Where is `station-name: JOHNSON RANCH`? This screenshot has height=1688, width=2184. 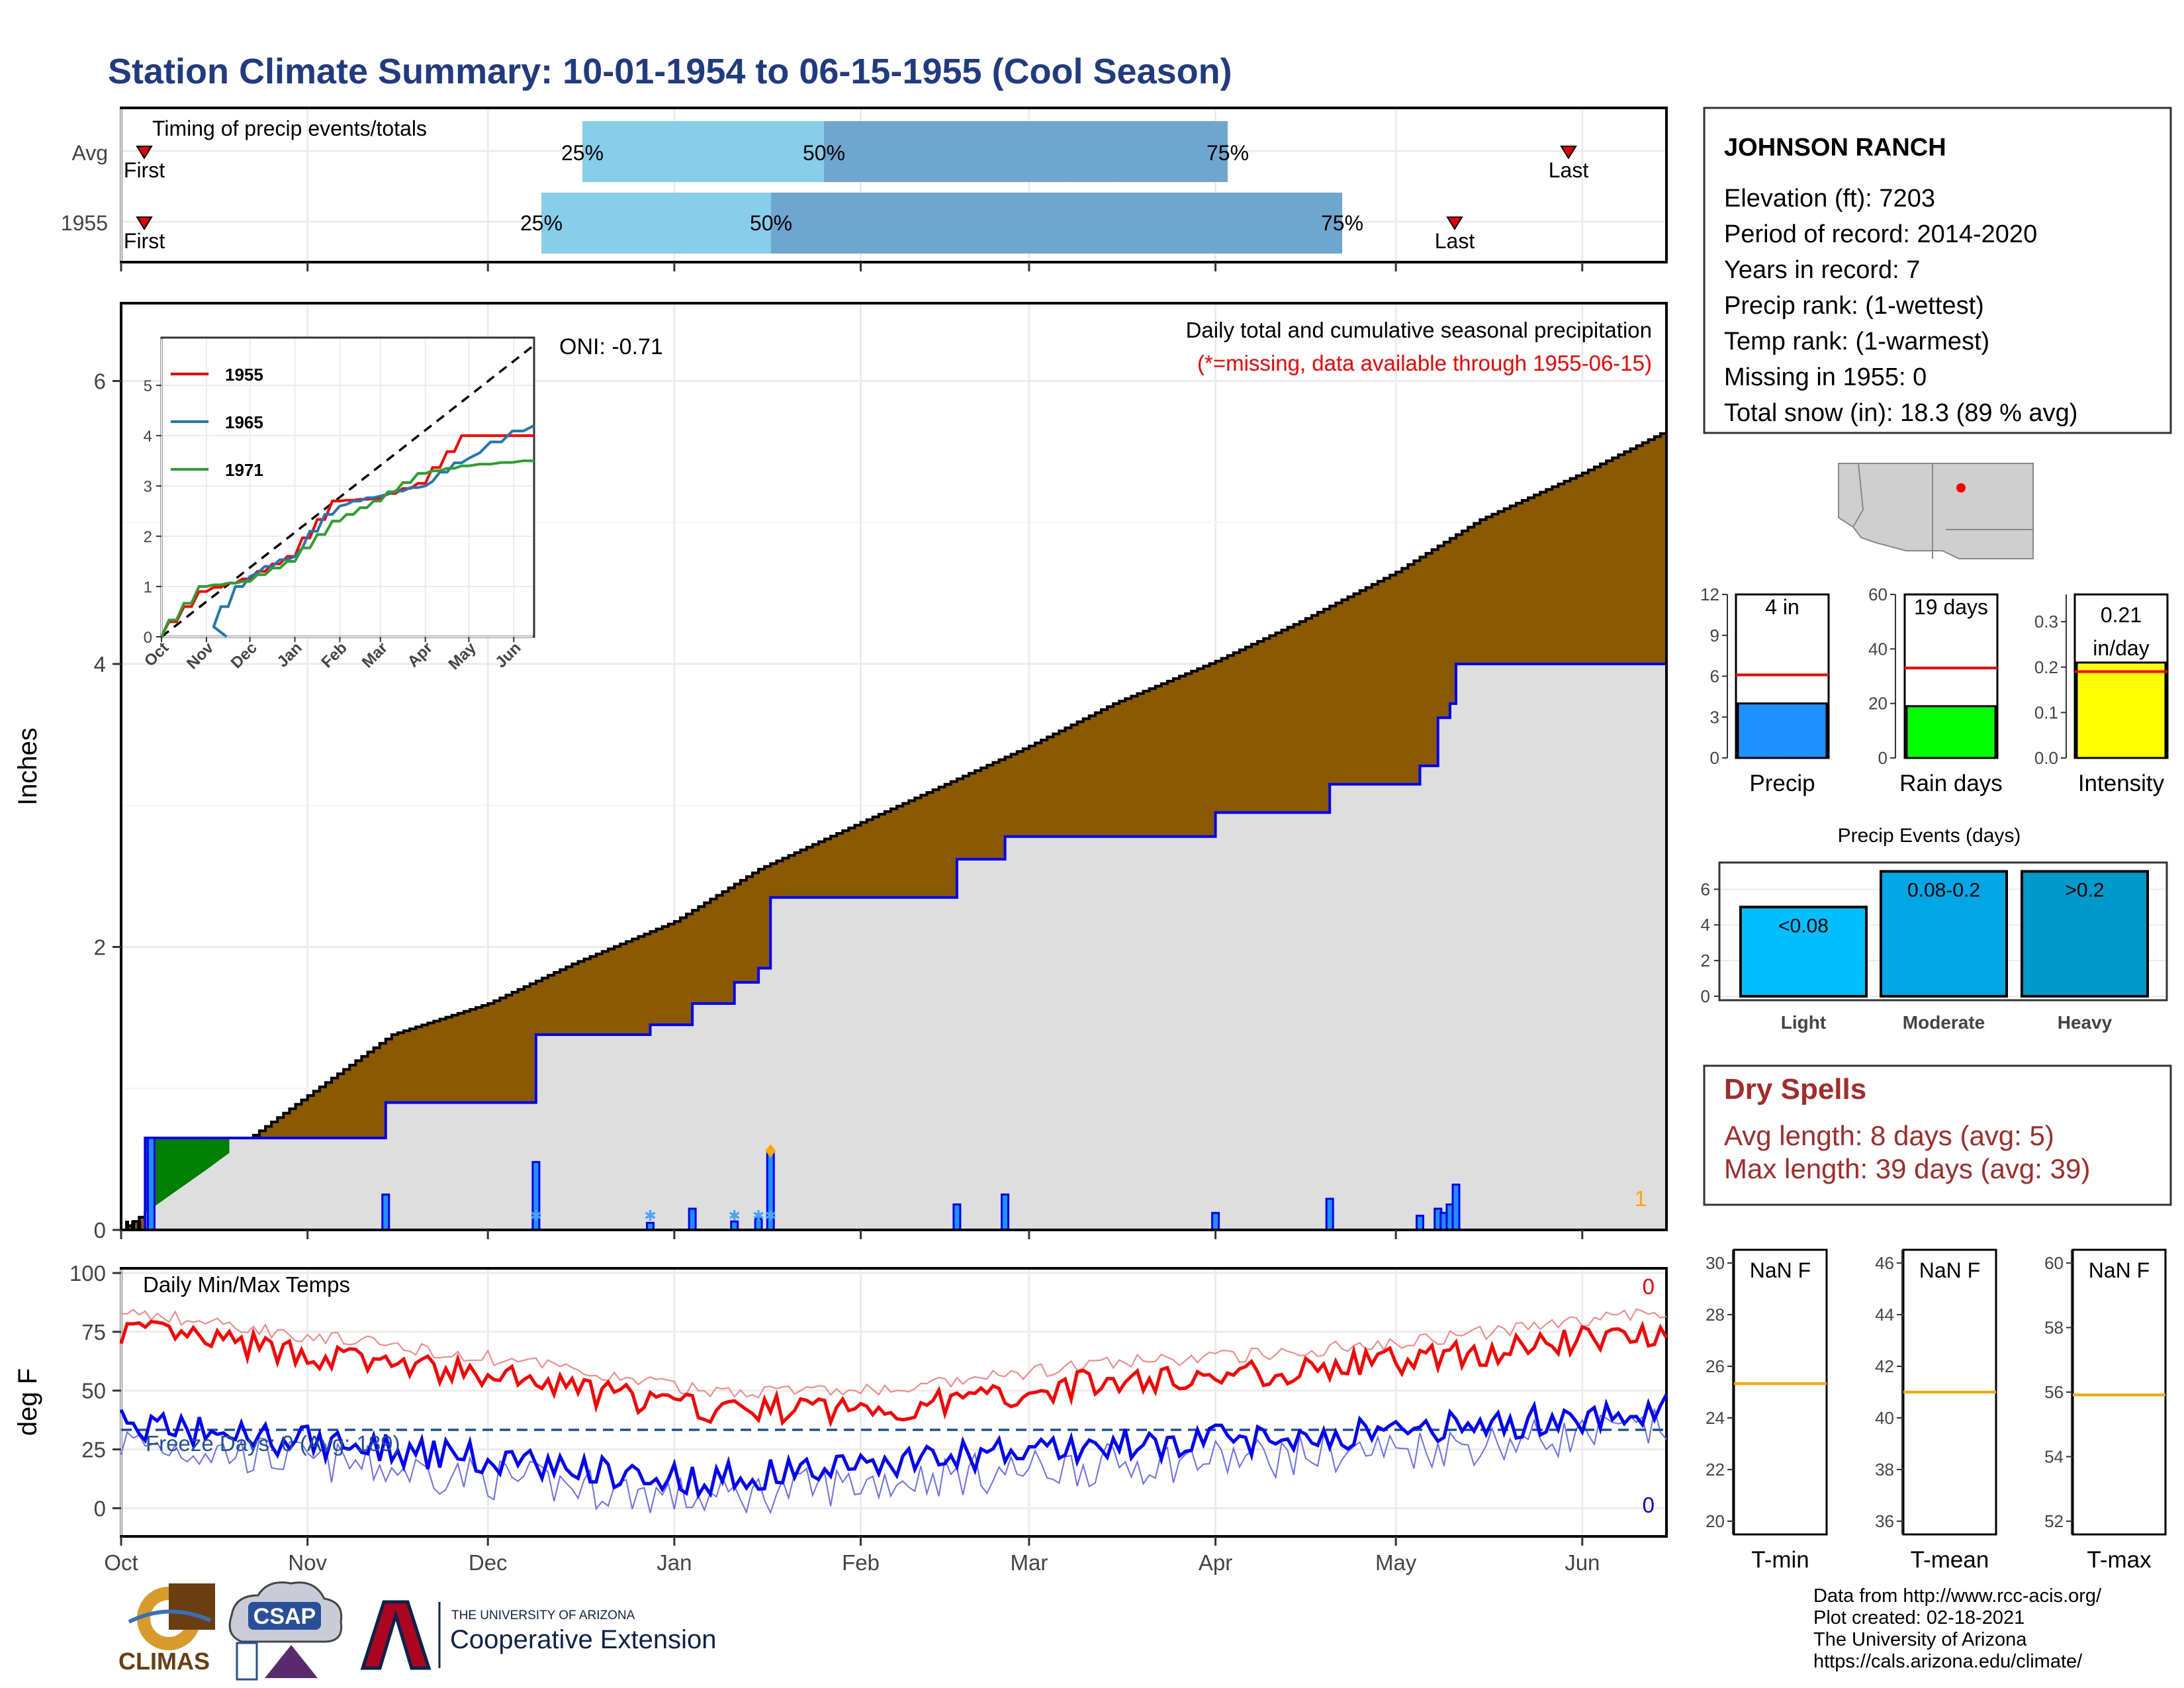
station-name: JOHNSON RANCH is located at coordinates (1835, 148).